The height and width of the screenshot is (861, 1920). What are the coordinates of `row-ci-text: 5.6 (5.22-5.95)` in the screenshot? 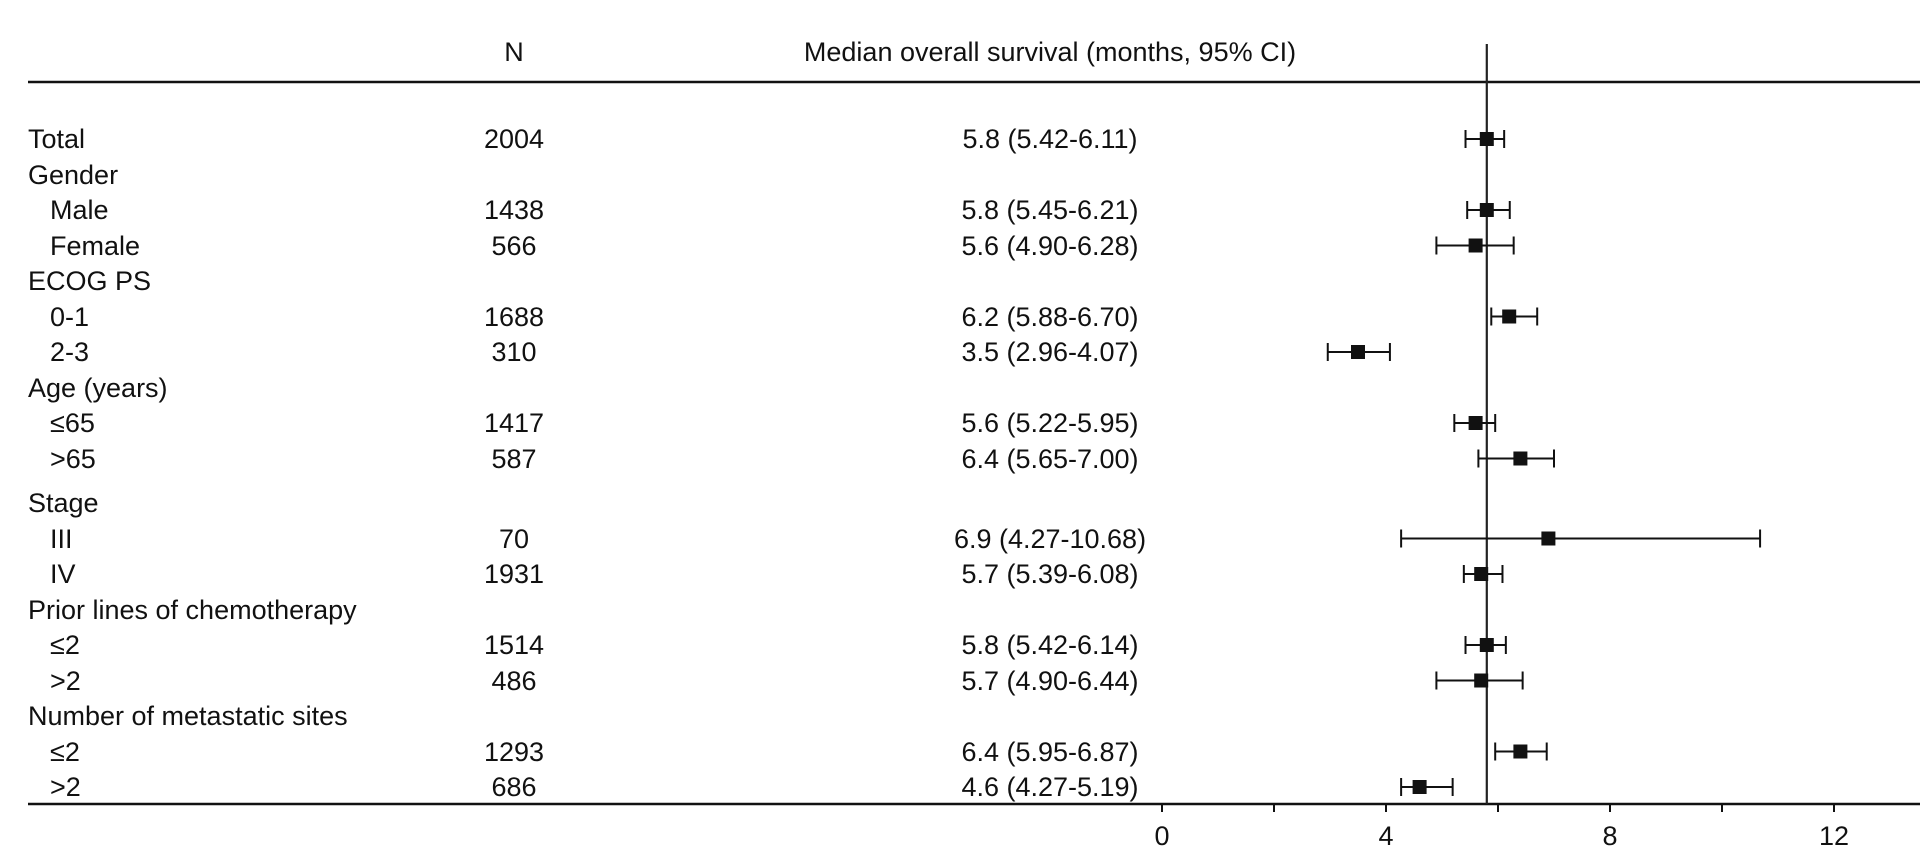 It's located at (1050, 423).